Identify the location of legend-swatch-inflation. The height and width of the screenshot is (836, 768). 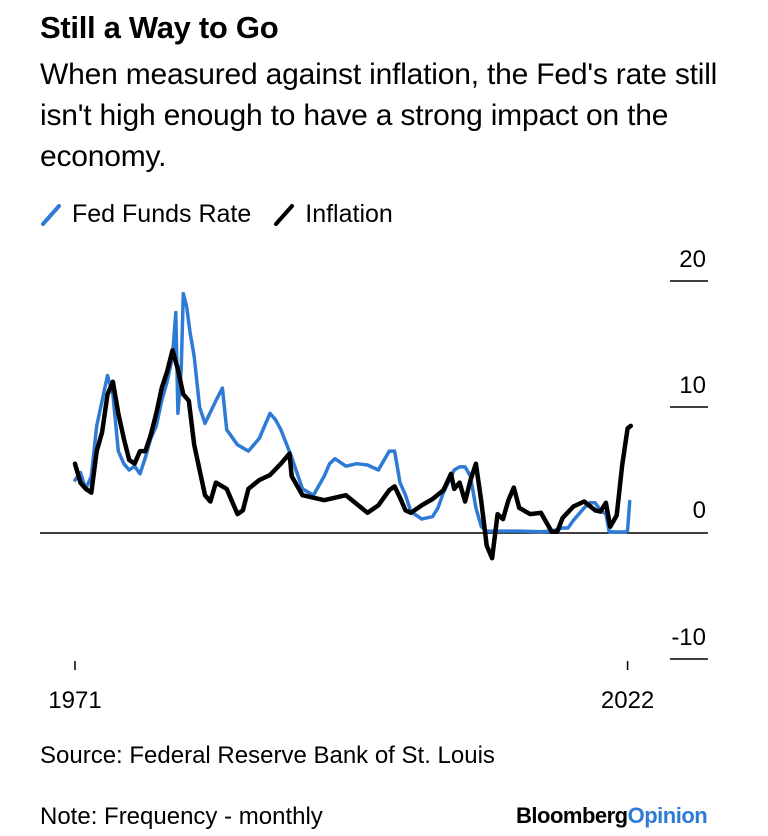
(284, 214).